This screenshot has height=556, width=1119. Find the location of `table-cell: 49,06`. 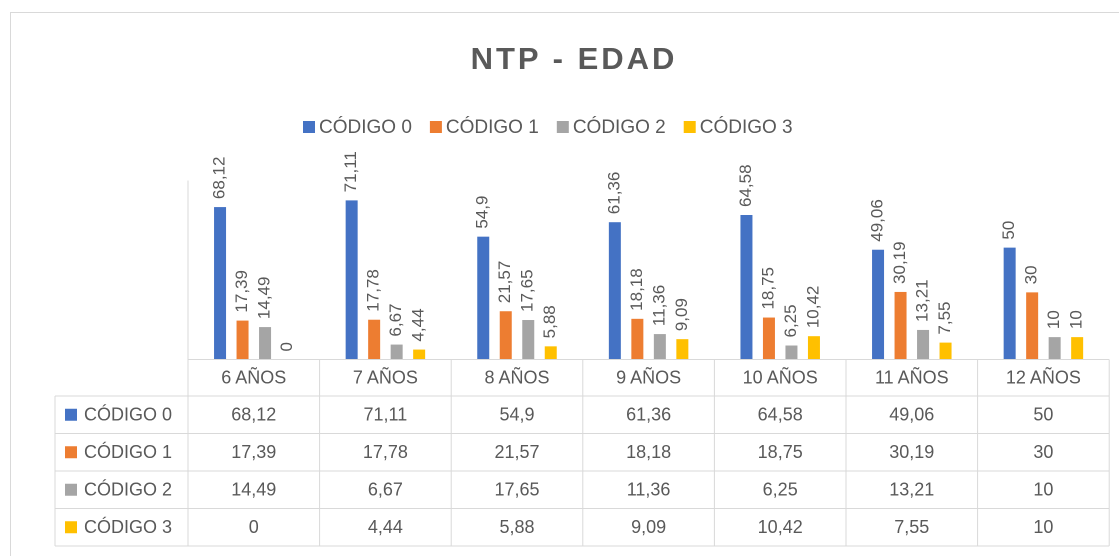

table-cell: 49,06 is located at coordinates (911, 415).